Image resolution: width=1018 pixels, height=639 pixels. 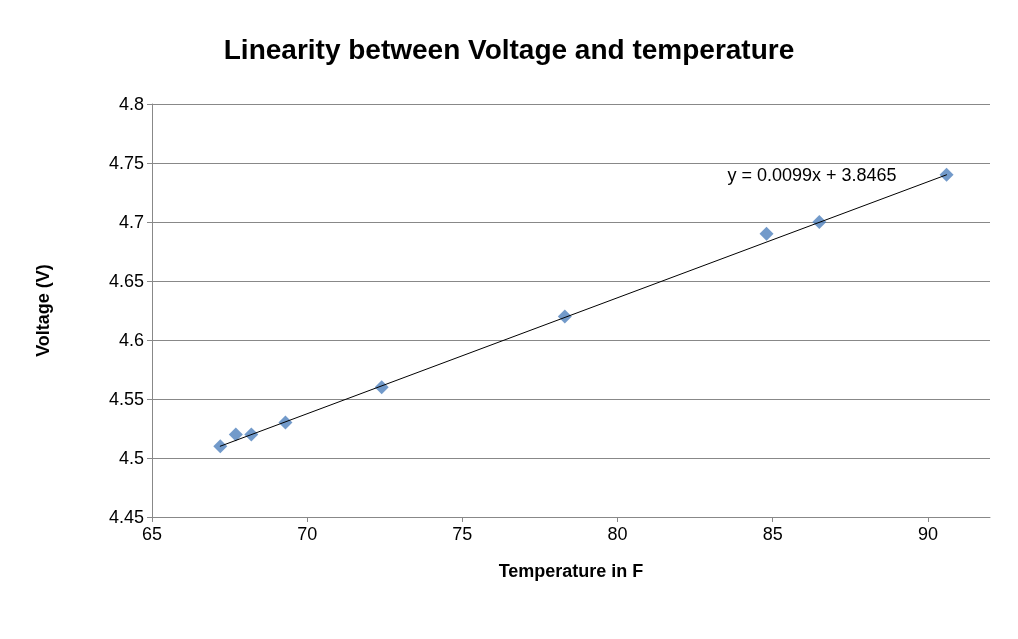 What do you see at coordinates (571, 571) in the screenshot?
I see `x-axis-title: Temperature in F` at bounding box center [571, 571].